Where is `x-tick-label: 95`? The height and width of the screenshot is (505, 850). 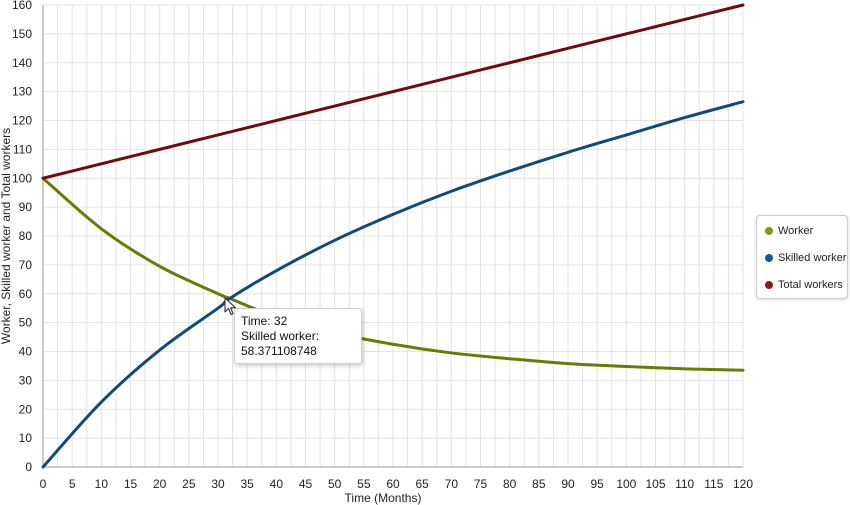 x-tick-label: 95 is located at coordinates (597, 484).